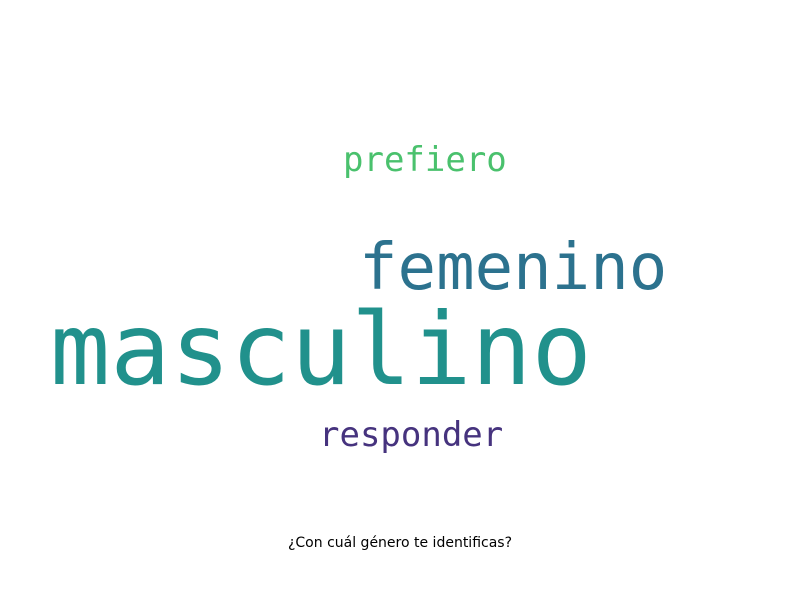 This screenshot has width=800, height=600. I want to click on word-prefiero: prefiero, so click(425, 160).